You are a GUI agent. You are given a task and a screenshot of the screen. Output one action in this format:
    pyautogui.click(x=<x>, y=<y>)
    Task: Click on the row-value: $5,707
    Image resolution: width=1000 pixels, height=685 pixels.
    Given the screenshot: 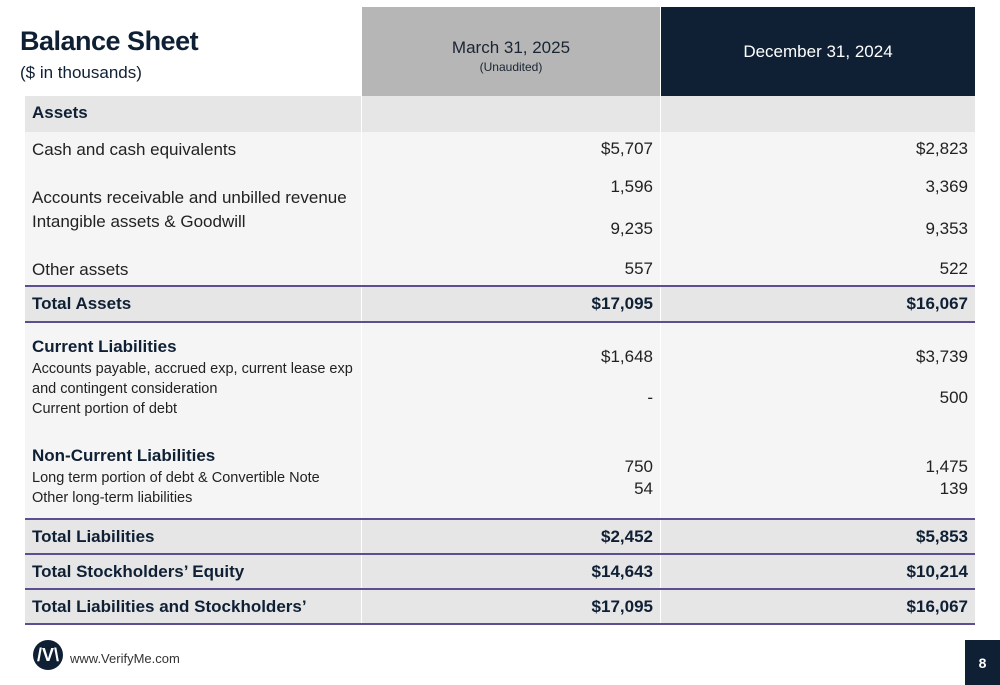 What is the action you would take?
    pyautogui.click(x=627, y=148)
    